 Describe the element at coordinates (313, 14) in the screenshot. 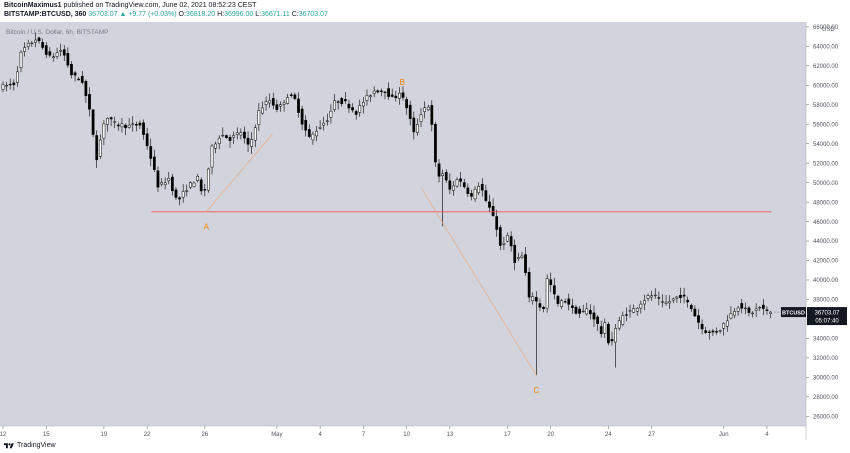

I see `close-value: 36703.07` at that location.